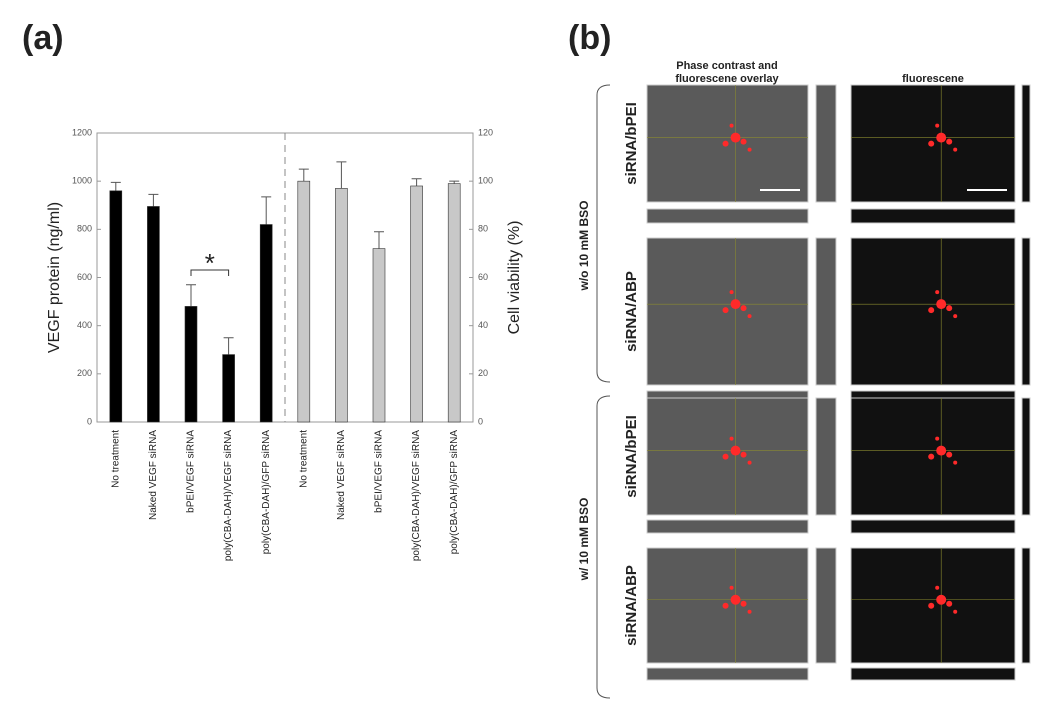 The width and height of the screenshot is (1050, 722). Describe the element at coordinates (933, 79) in the screenshot. I see `column-header: fluorescene` at that location.